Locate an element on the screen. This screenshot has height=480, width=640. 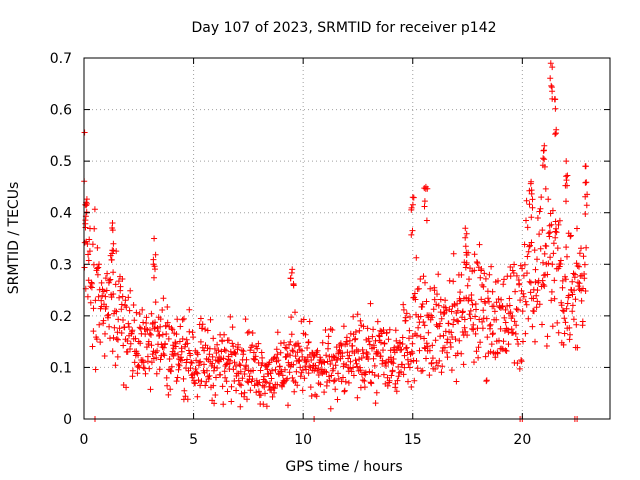
x-tick-label: 0 is located at coordinates (84, 440).